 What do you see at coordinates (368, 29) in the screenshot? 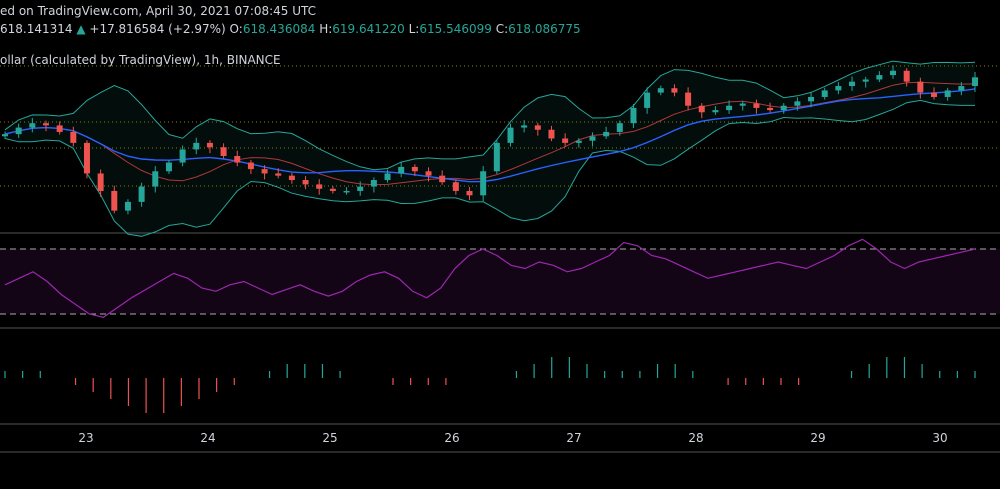
I see `high-value: 619.641220` at bounding box center [368, 29].